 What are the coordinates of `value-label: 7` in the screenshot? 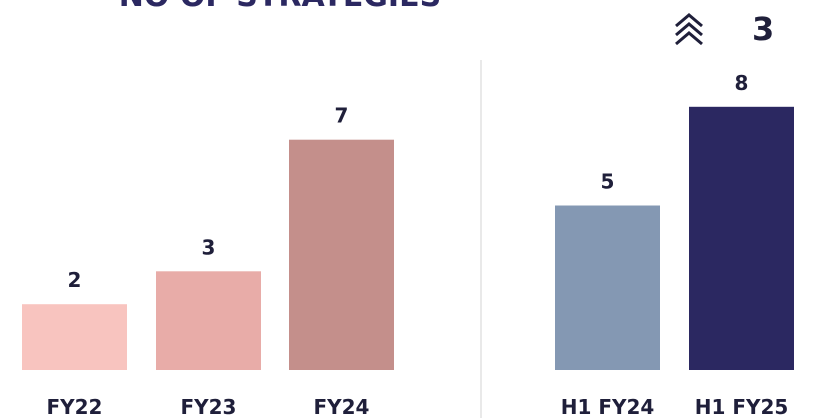 It's located at (342, 116).